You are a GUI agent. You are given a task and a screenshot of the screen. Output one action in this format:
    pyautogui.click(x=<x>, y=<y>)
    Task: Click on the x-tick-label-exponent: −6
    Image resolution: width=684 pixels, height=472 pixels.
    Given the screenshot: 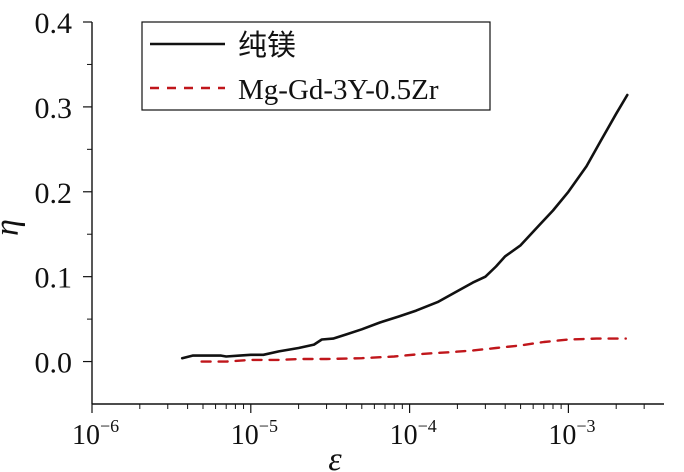 What is the action you would take?
    pyautogui.click(x=109, y=426)
    